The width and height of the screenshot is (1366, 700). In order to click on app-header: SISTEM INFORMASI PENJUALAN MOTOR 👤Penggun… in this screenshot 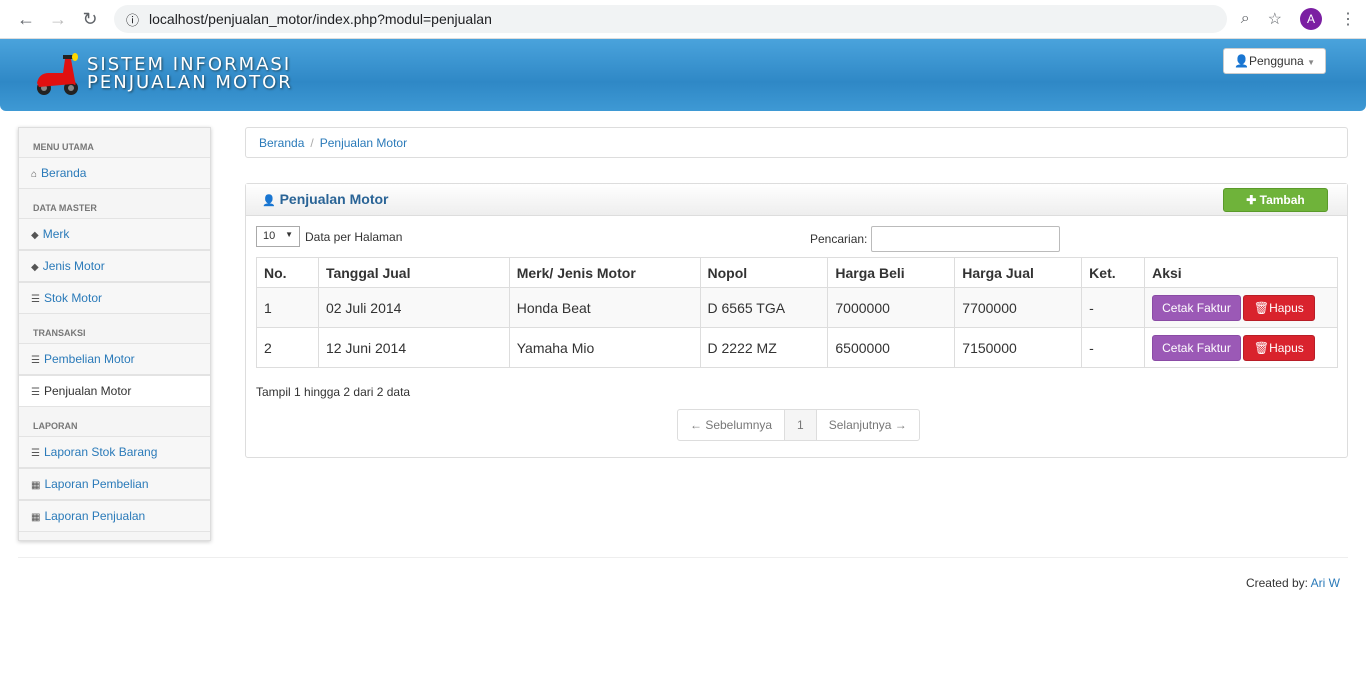, I will do `click(683, 75)`.